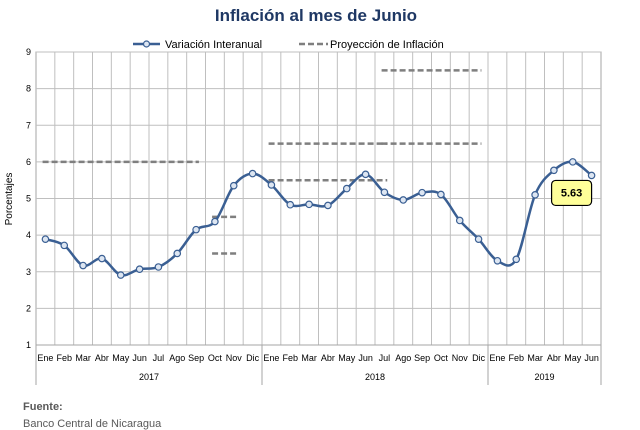 The height and width of the screenshot is (430, 640). Describe the element at coordinates (387, 45) in the screenshot. I see `legend-projection-label: Proyección de Inflación` at that location.